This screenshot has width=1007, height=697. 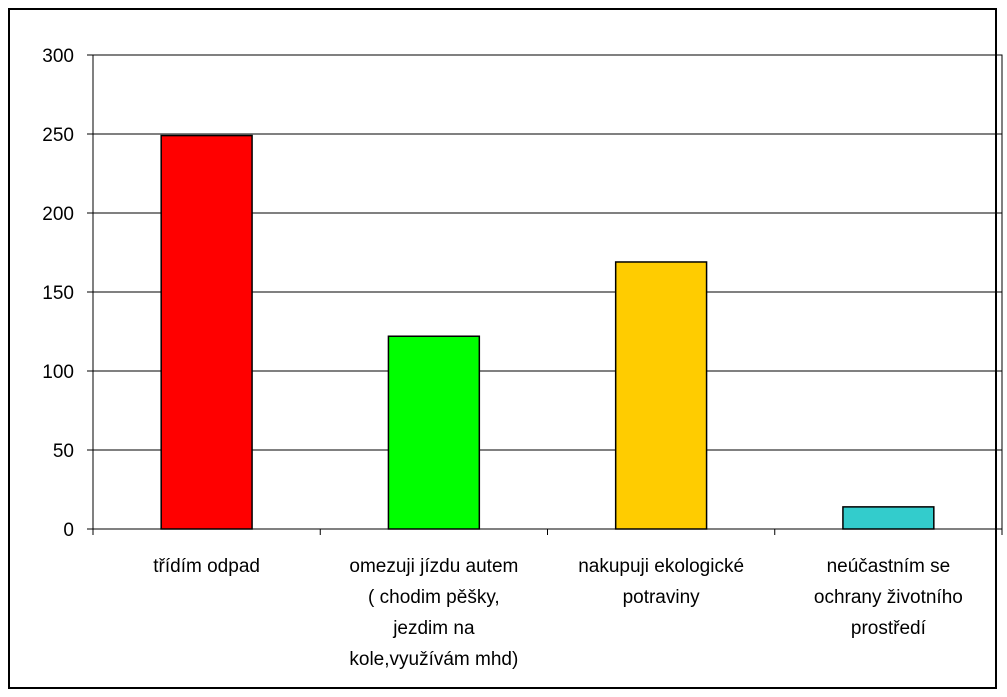 What do you see at coordinates (68, 530) in the screenshot?
I see `y-tick-label: 0` at bounding box center [68, 530].